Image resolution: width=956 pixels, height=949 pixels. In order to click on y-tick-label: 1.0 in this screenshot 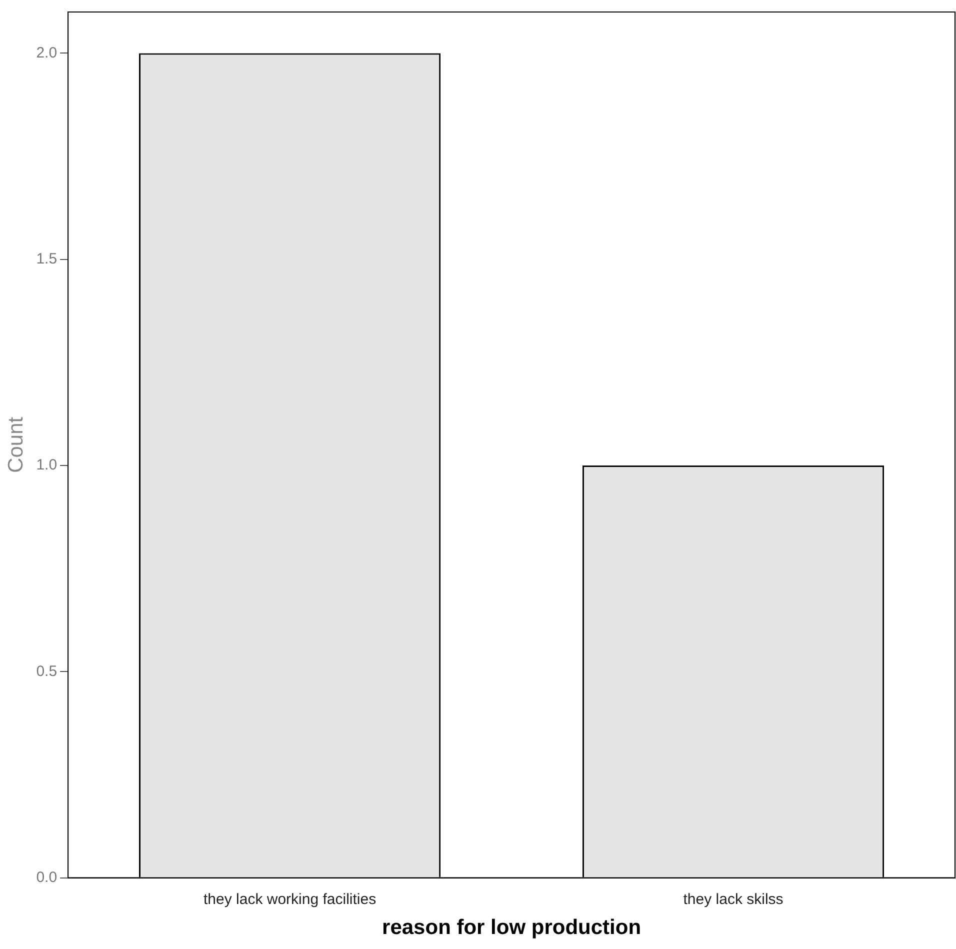, I will do `click(47, 465)`.